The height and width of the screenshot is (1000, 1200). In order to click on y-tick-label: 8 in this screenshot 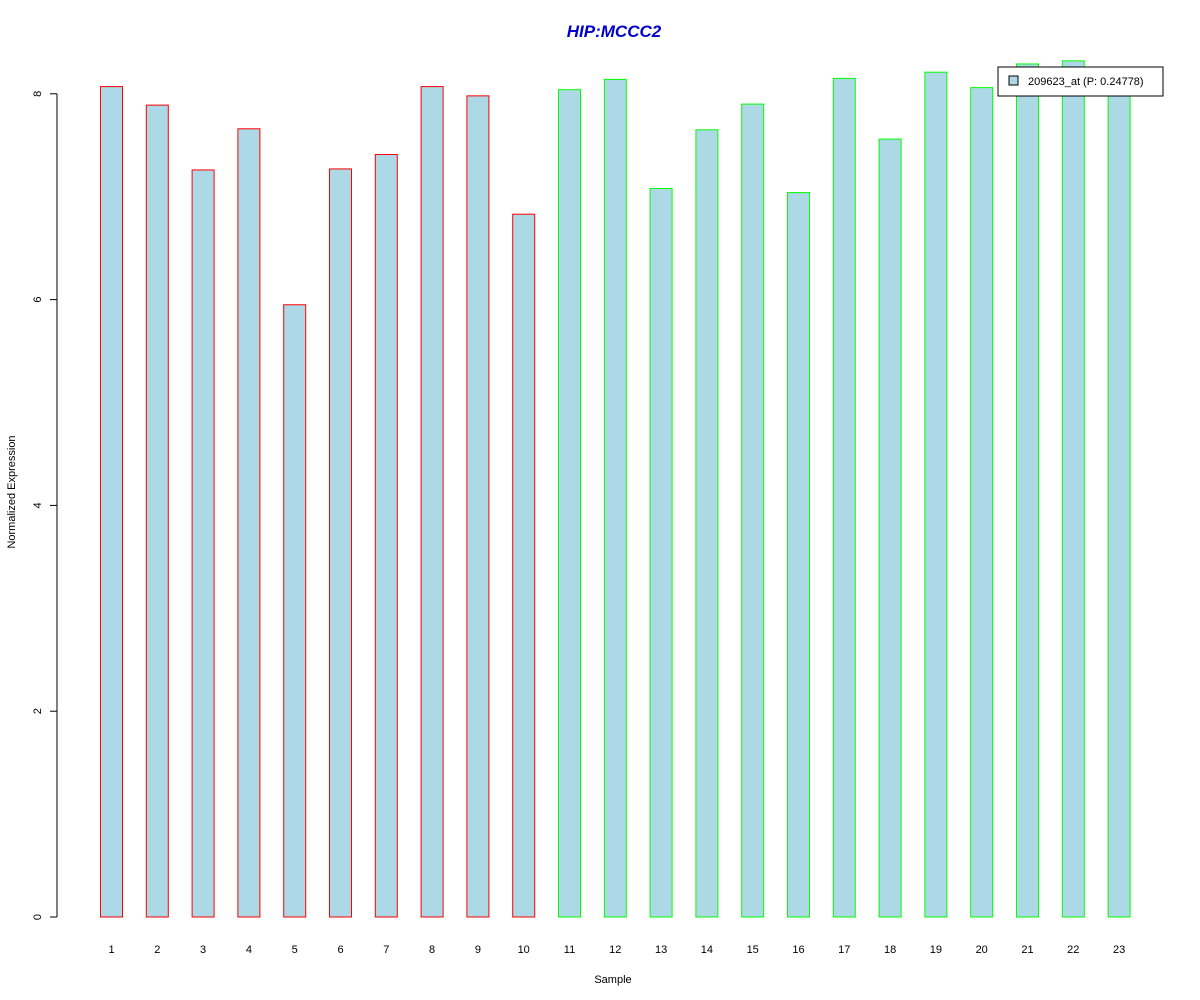, I will do `click(38, 94)`.